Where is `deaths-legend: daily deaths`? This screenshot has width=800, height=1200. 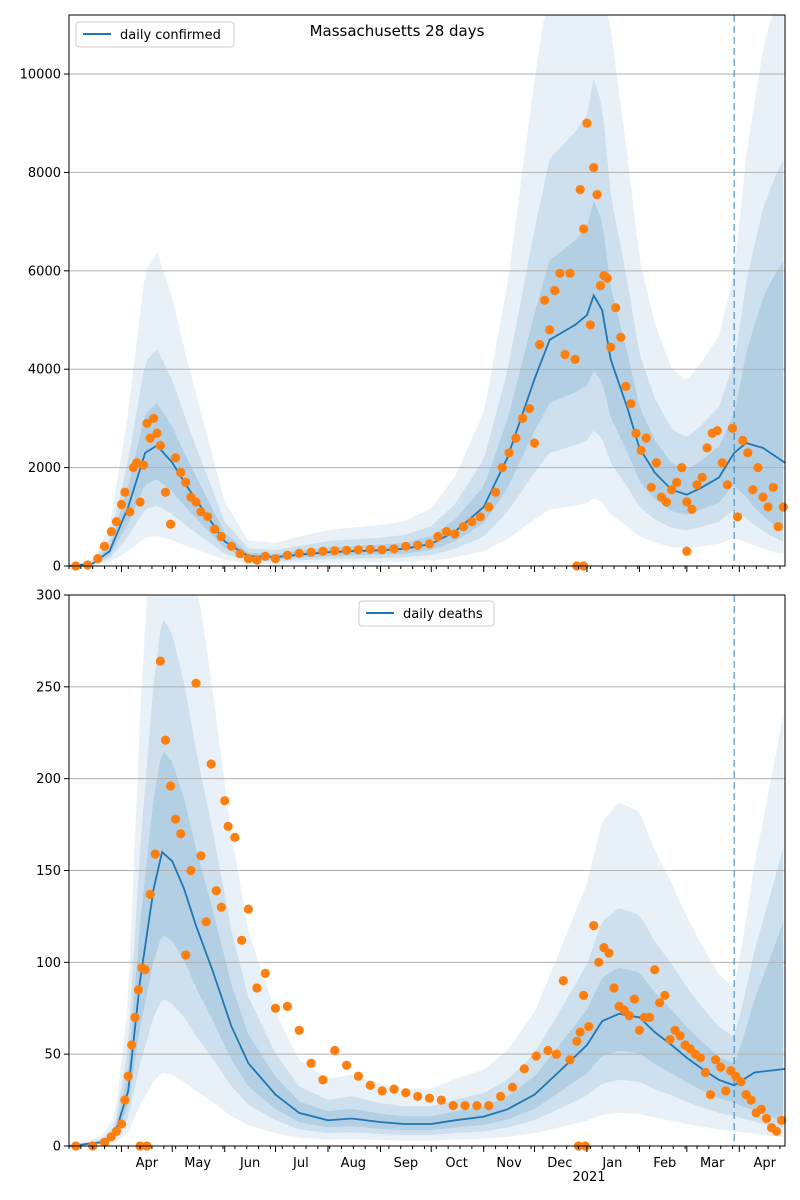
deaths-legend: daily deaths is located at coordinates (426, 613).